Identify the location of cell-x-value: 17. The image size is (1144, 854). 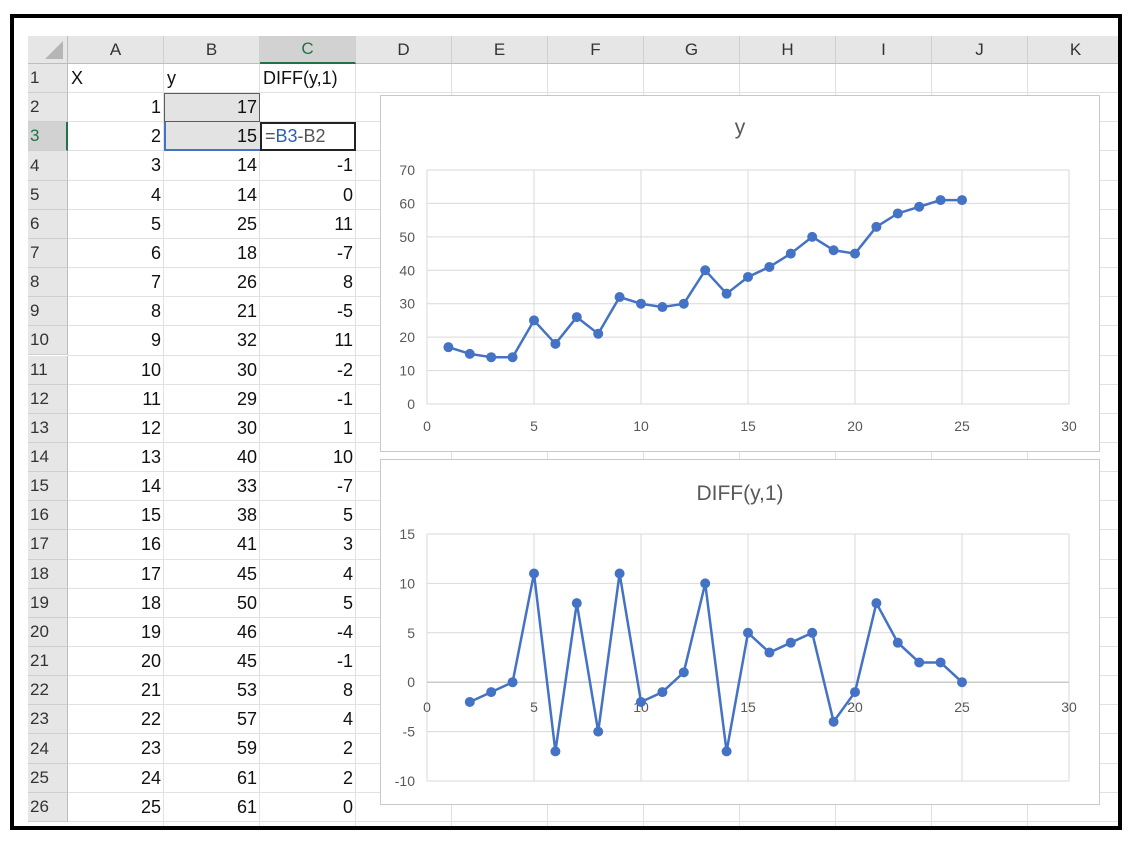
(150, 573).